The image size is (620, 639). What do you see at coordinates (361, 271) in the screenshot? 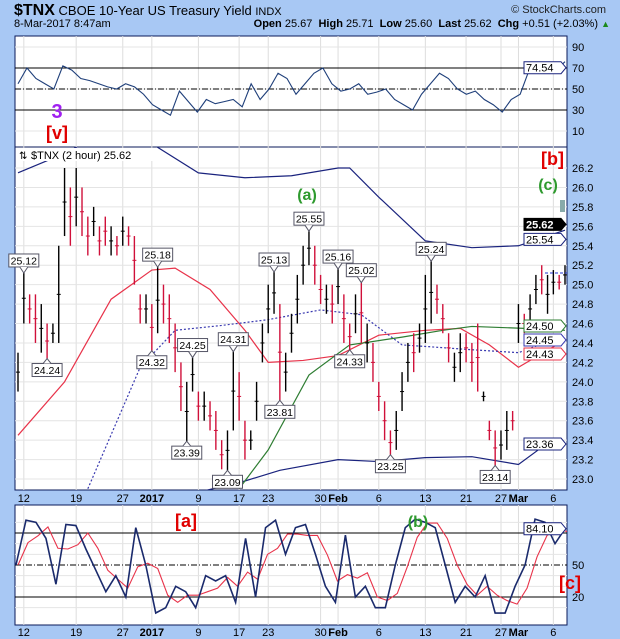
I see `peak-label-text: 25.02` at bounding box center [361, 271].